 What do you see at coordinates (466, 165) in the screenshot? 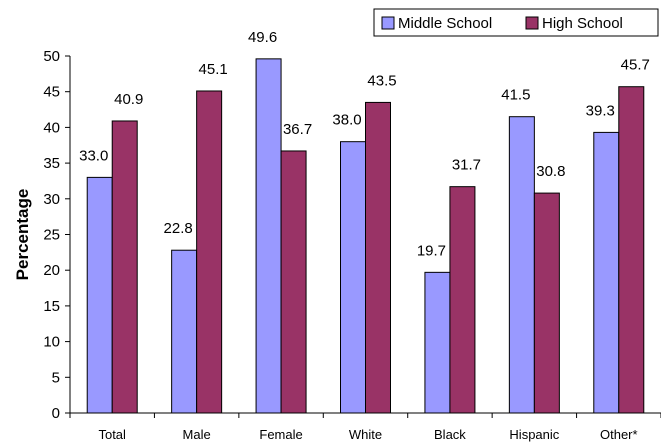
I see `data-label: 31.7` at bounding box center [466, 165].